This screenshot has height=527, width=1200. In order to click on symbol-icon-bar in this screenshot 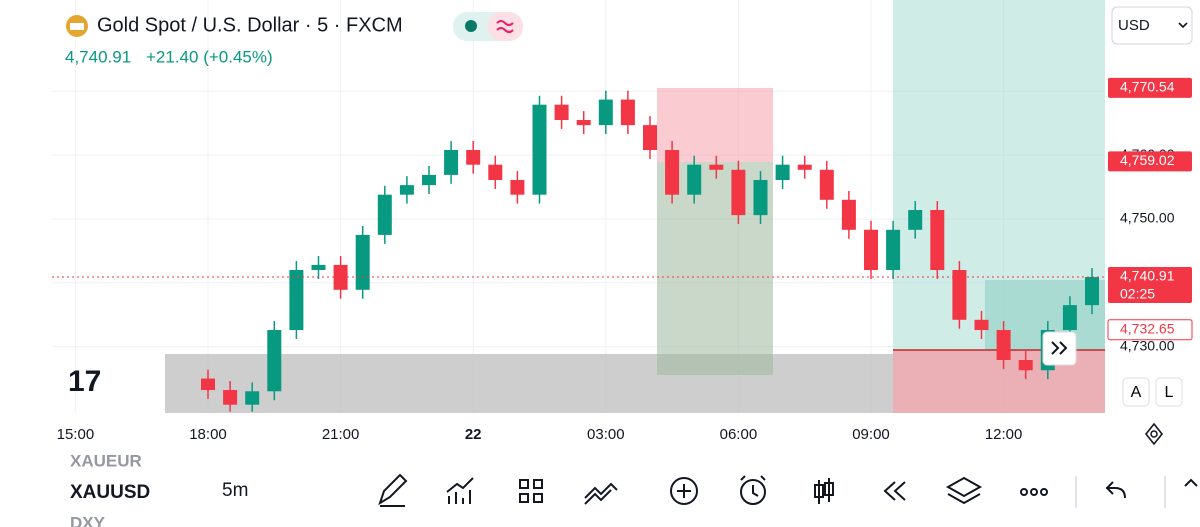, I will do `click(77, 26)`.